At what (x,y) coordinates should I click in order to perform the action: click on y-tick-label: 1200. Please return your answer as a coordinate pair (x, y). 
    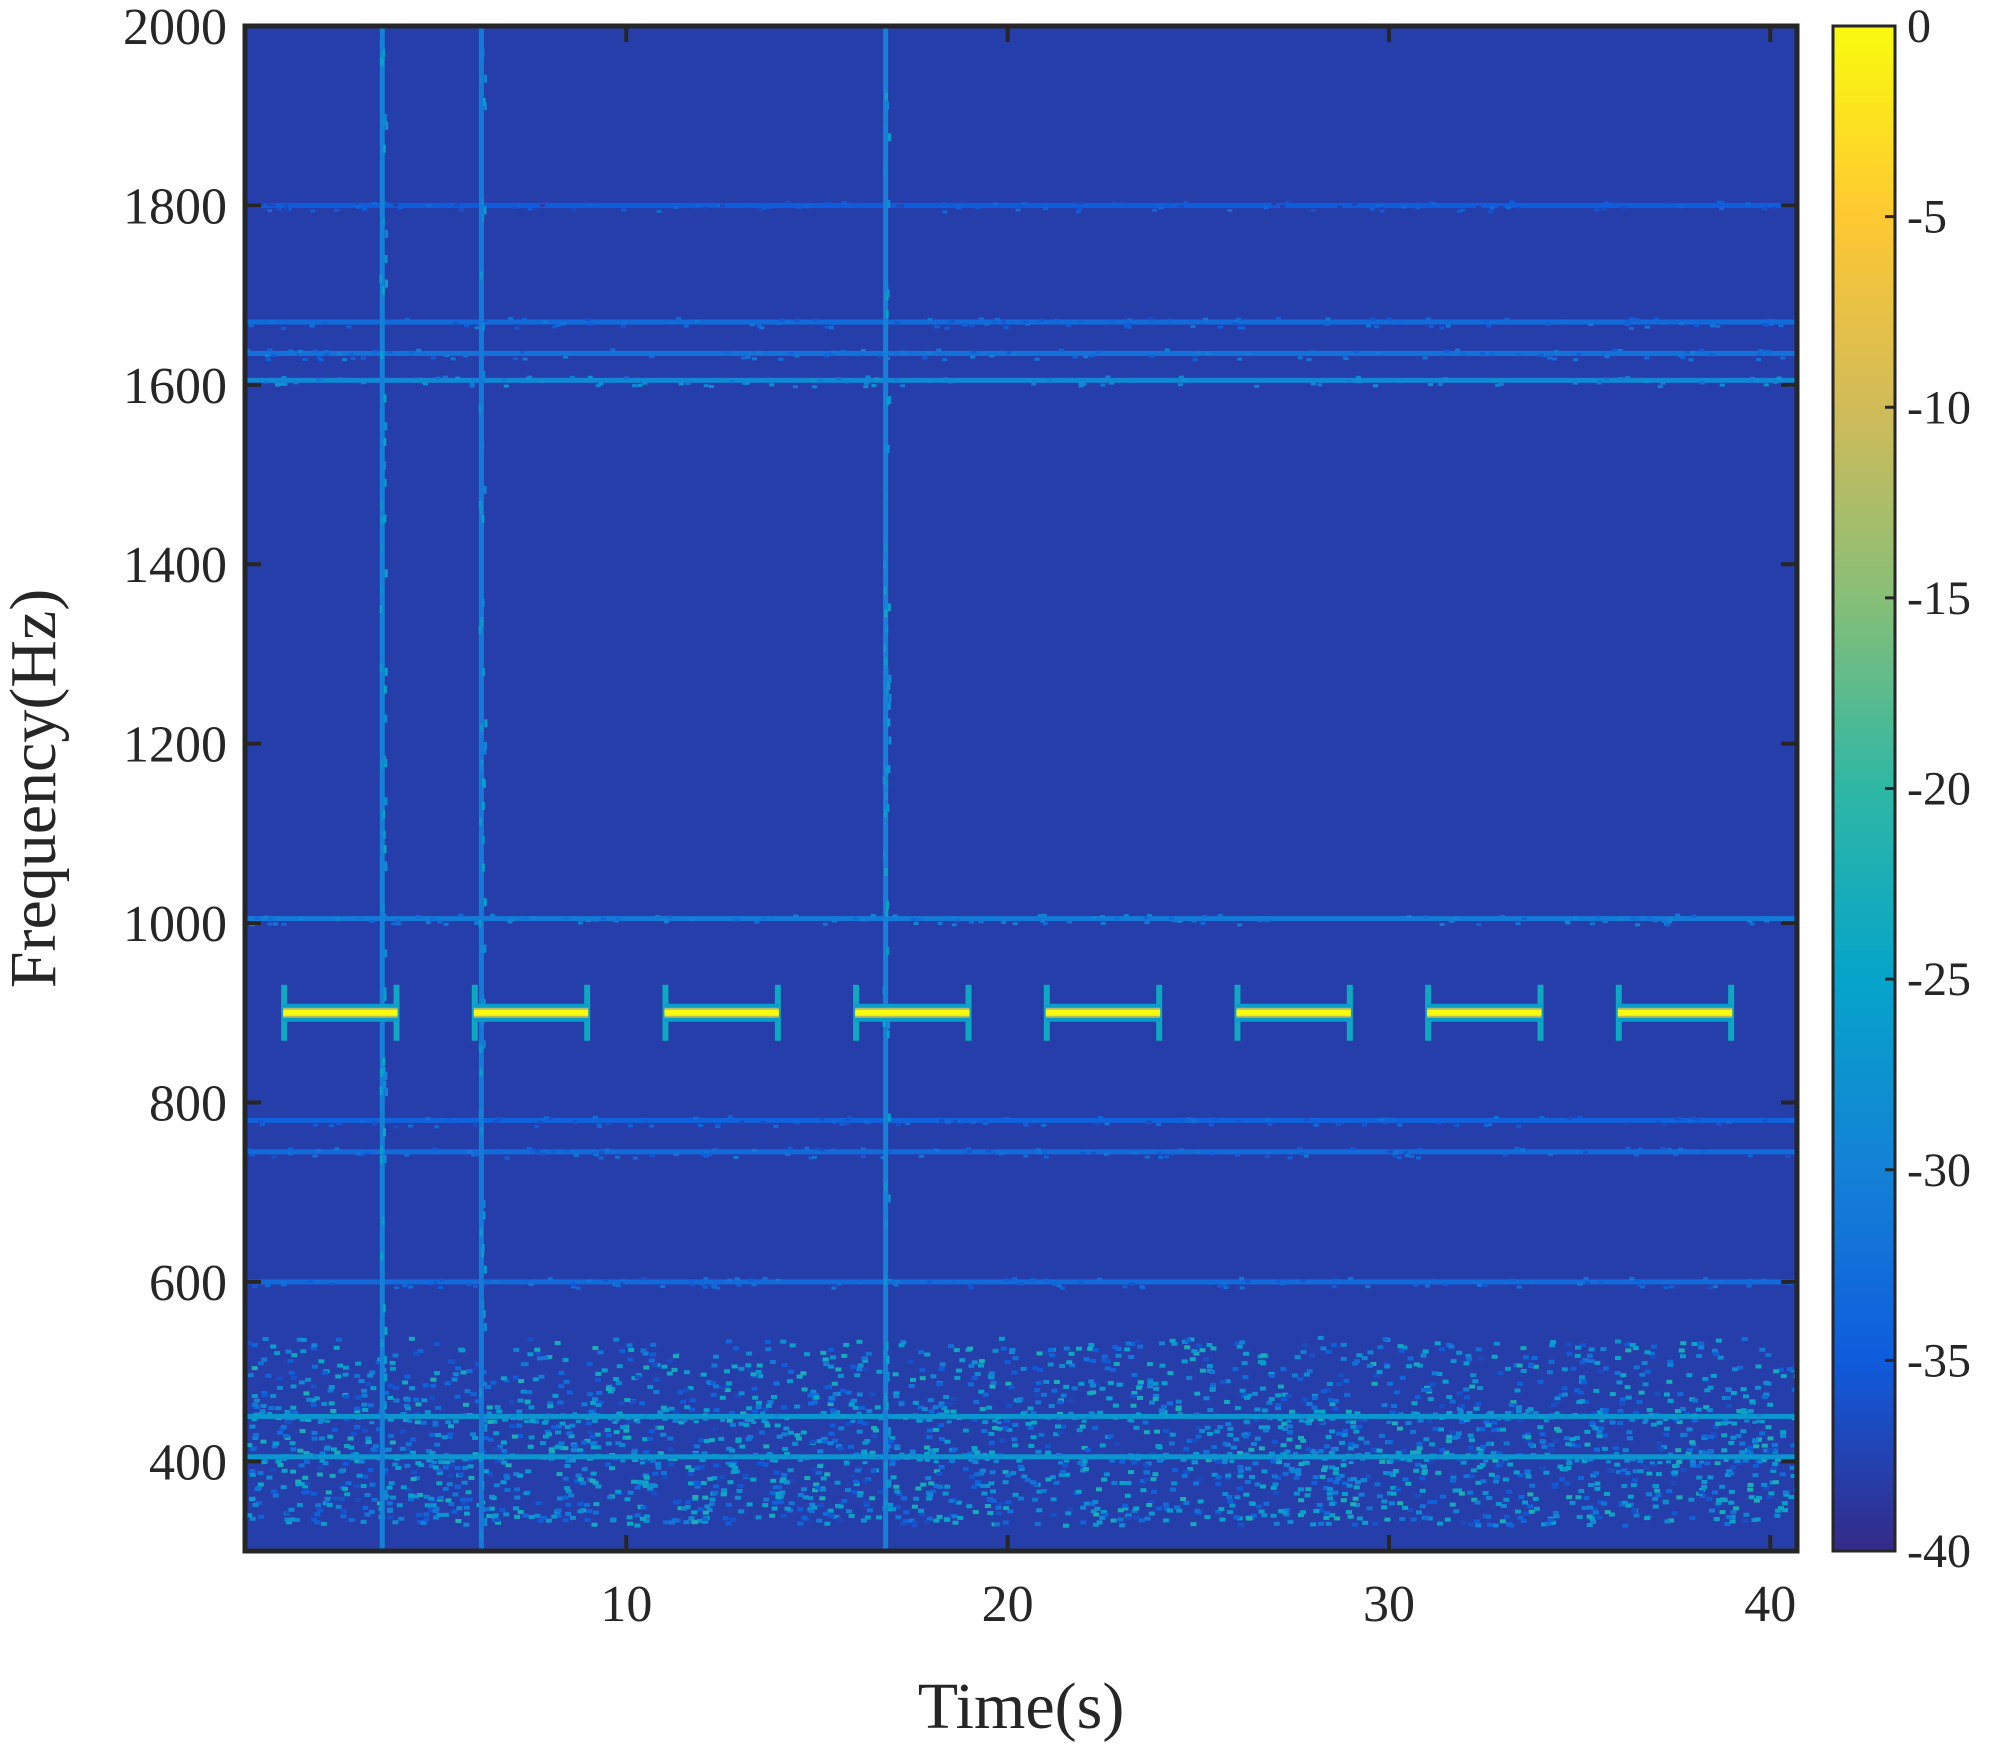
    Looking at the image, I should click on (175, 745).